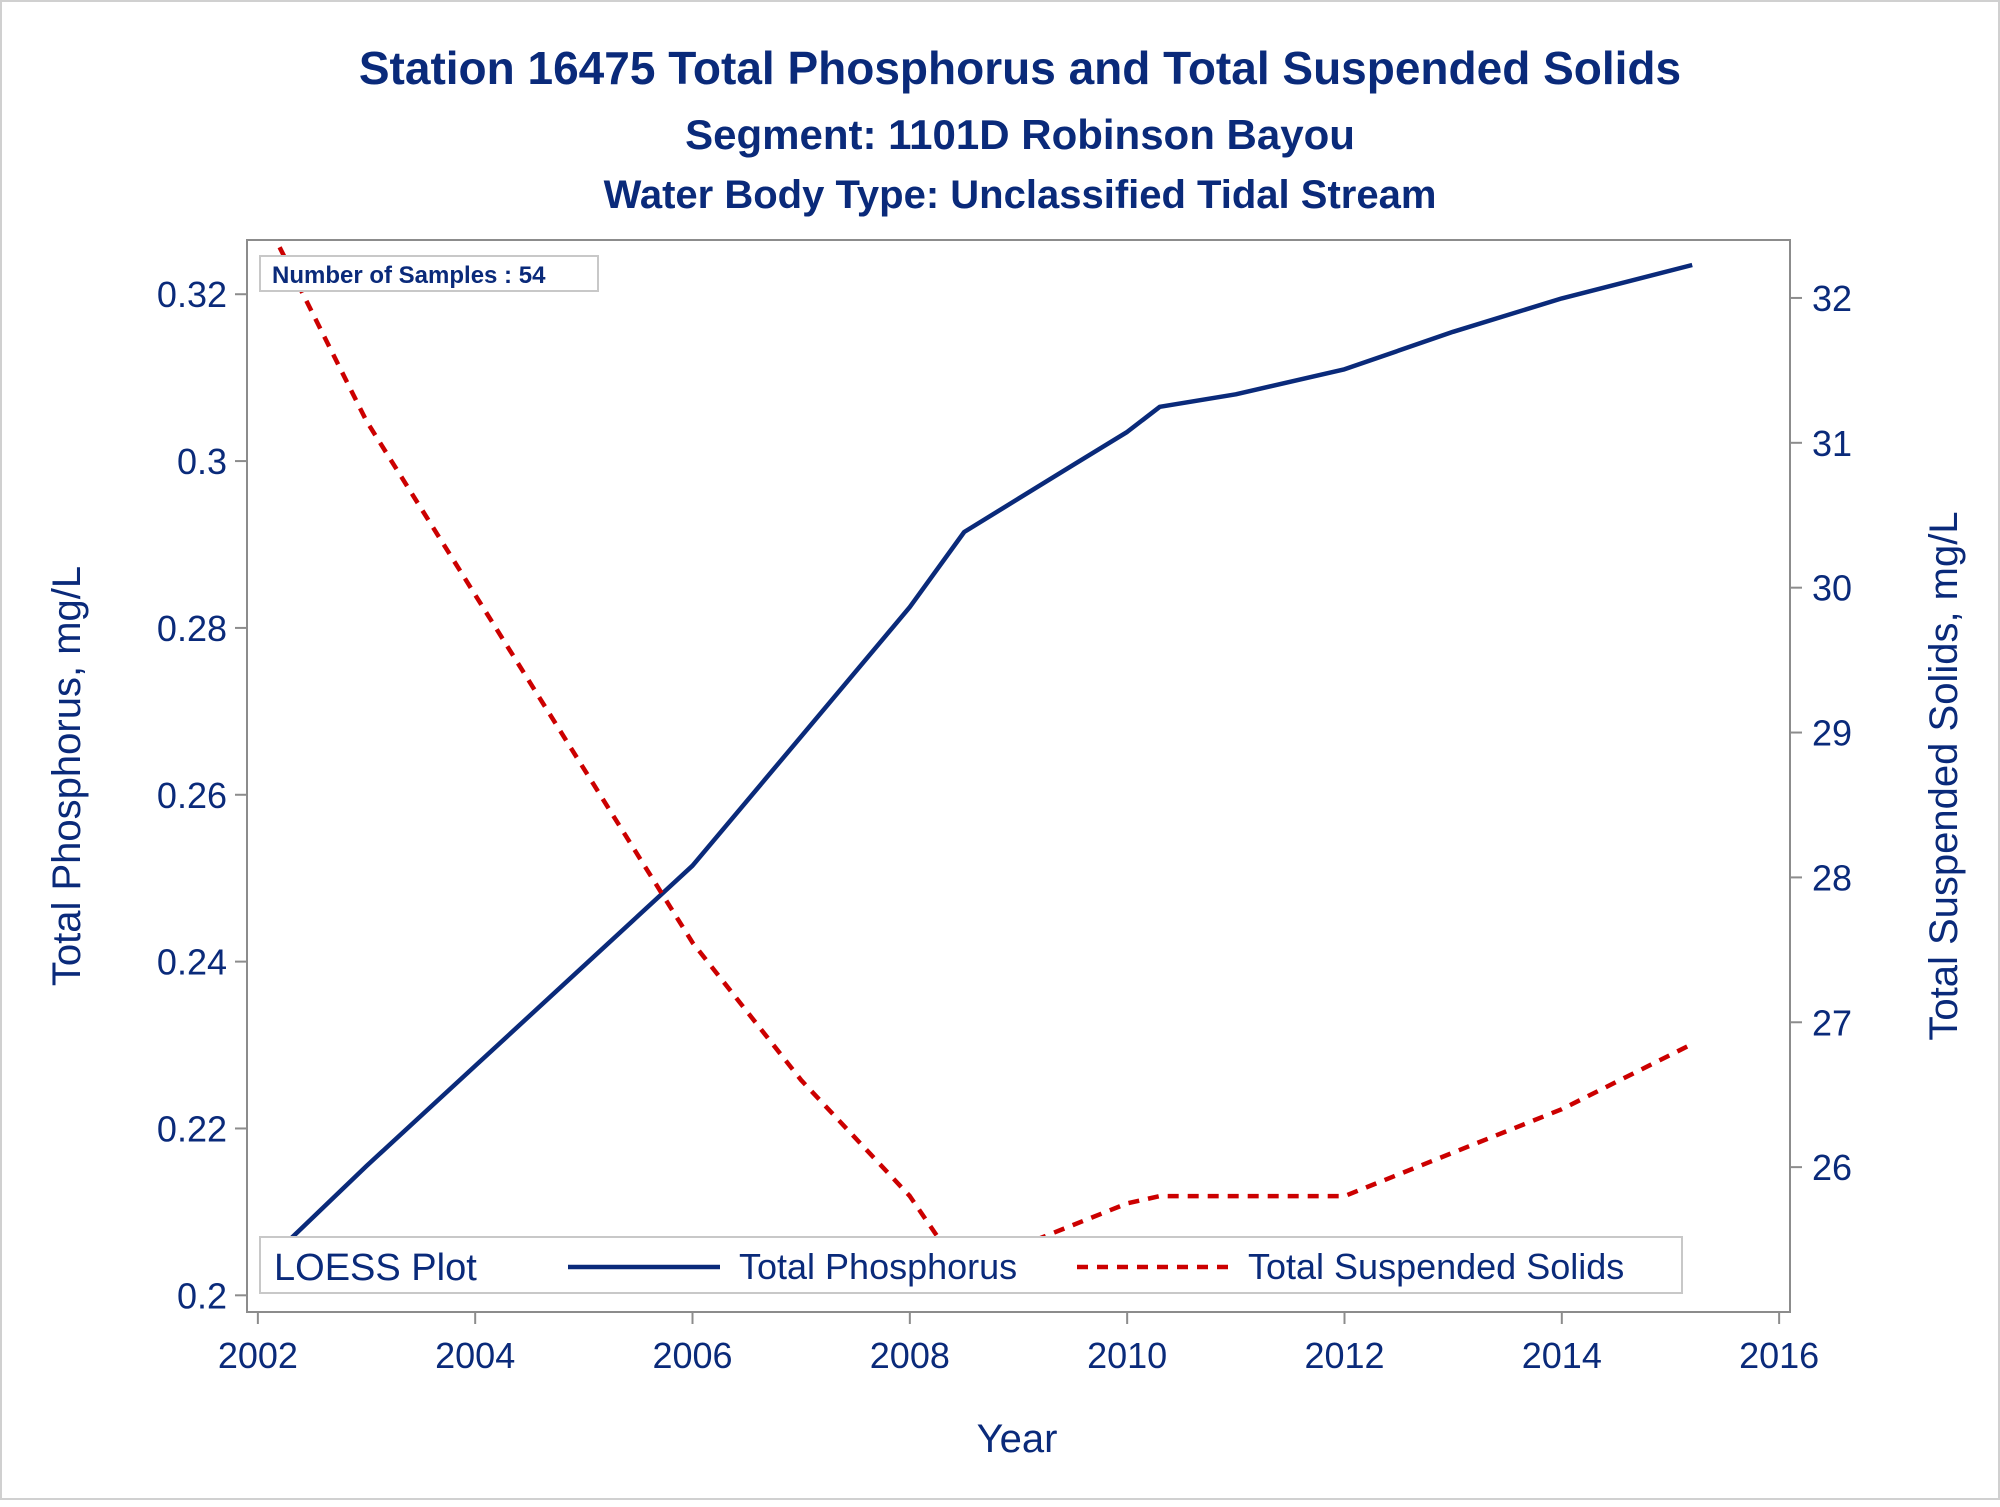 This screenshot has height=1507, width=2000. What do you see at coordinates (475, 1355) in the screenshot?
I see `x-tick-label: 2004` at bounding box center [475, 1355].